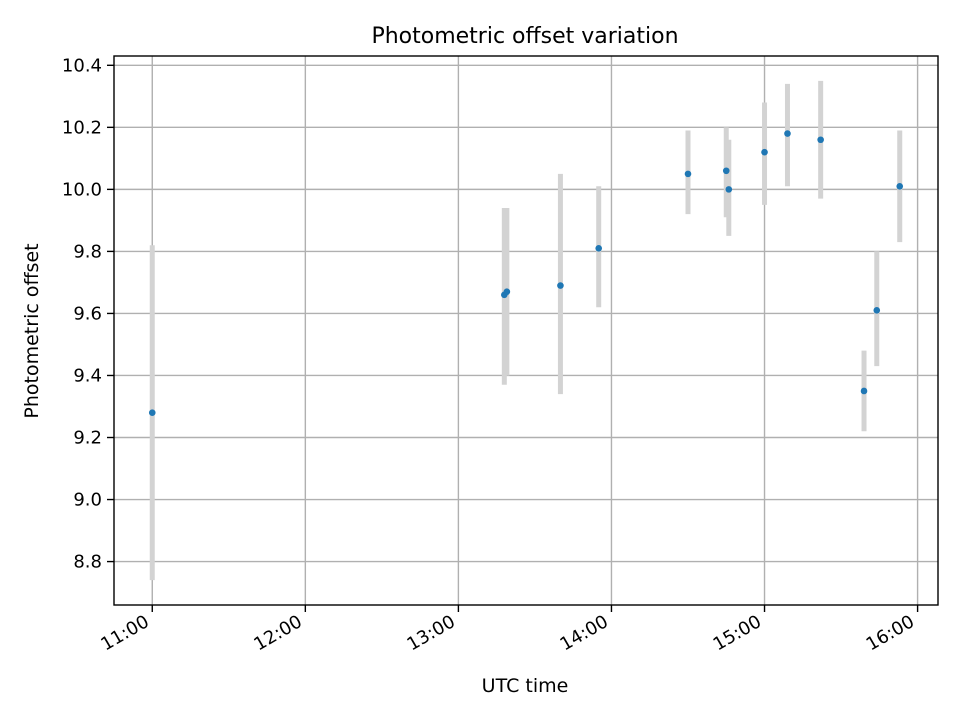  What do you see at coordinates (524, 36) in the screenshot?
I see `chart-title: Photometric offset variation` at bounding box center [524, 36].